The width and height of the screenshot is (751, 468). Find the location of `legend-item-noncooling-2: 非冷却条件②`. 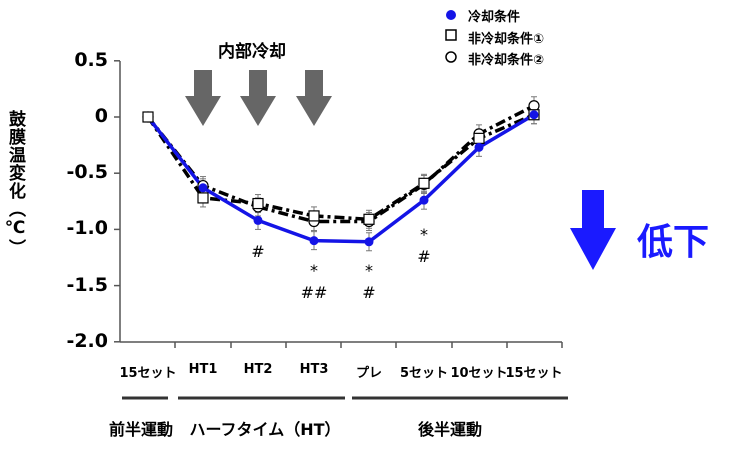

legend-item-noncooling-2: 非冷却条件② is located at coordinates (506, 58).